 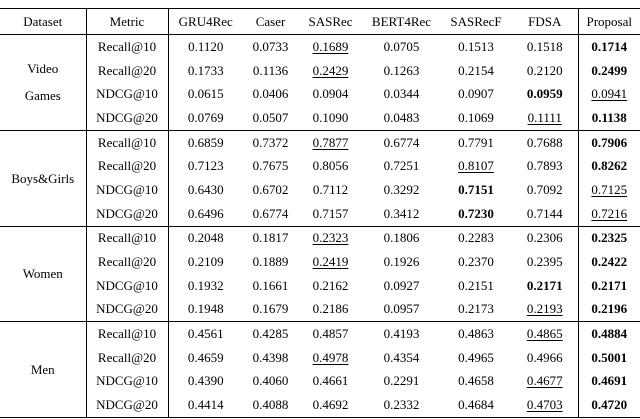 I want to click on value-cell-sasrecf: 0.7151, so click(x=476, y=189).